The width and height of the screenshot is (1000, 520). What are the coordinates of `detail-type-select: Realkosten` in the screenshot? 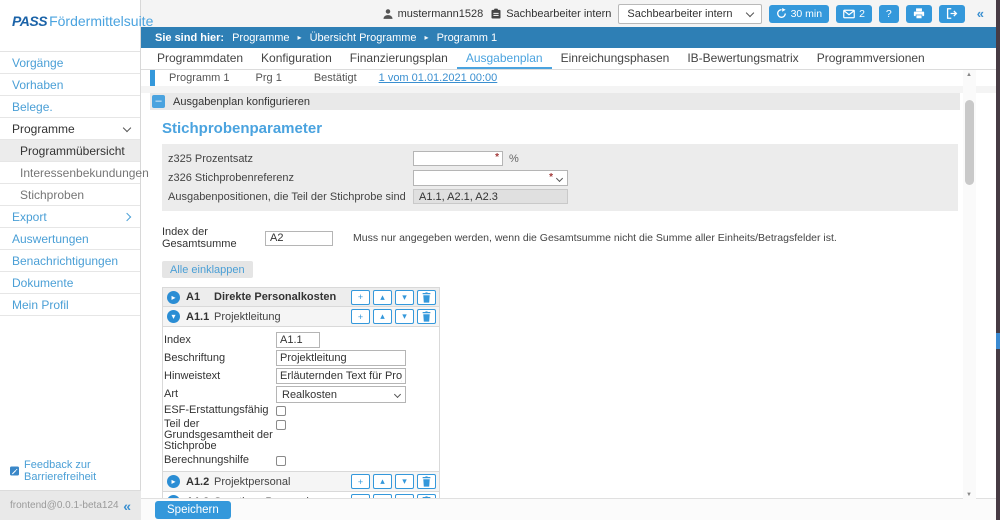 It's located at (341, 394).